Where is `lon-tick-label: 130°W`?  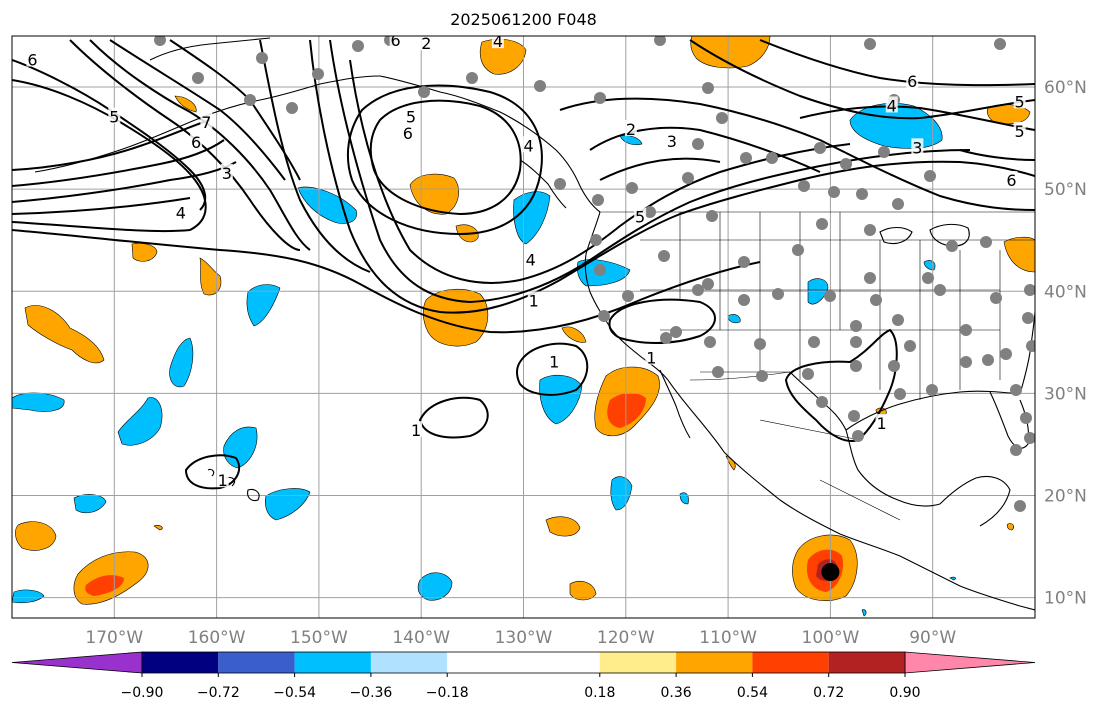 lon-tick-label: 130°W is located at coordinates (524, 638).